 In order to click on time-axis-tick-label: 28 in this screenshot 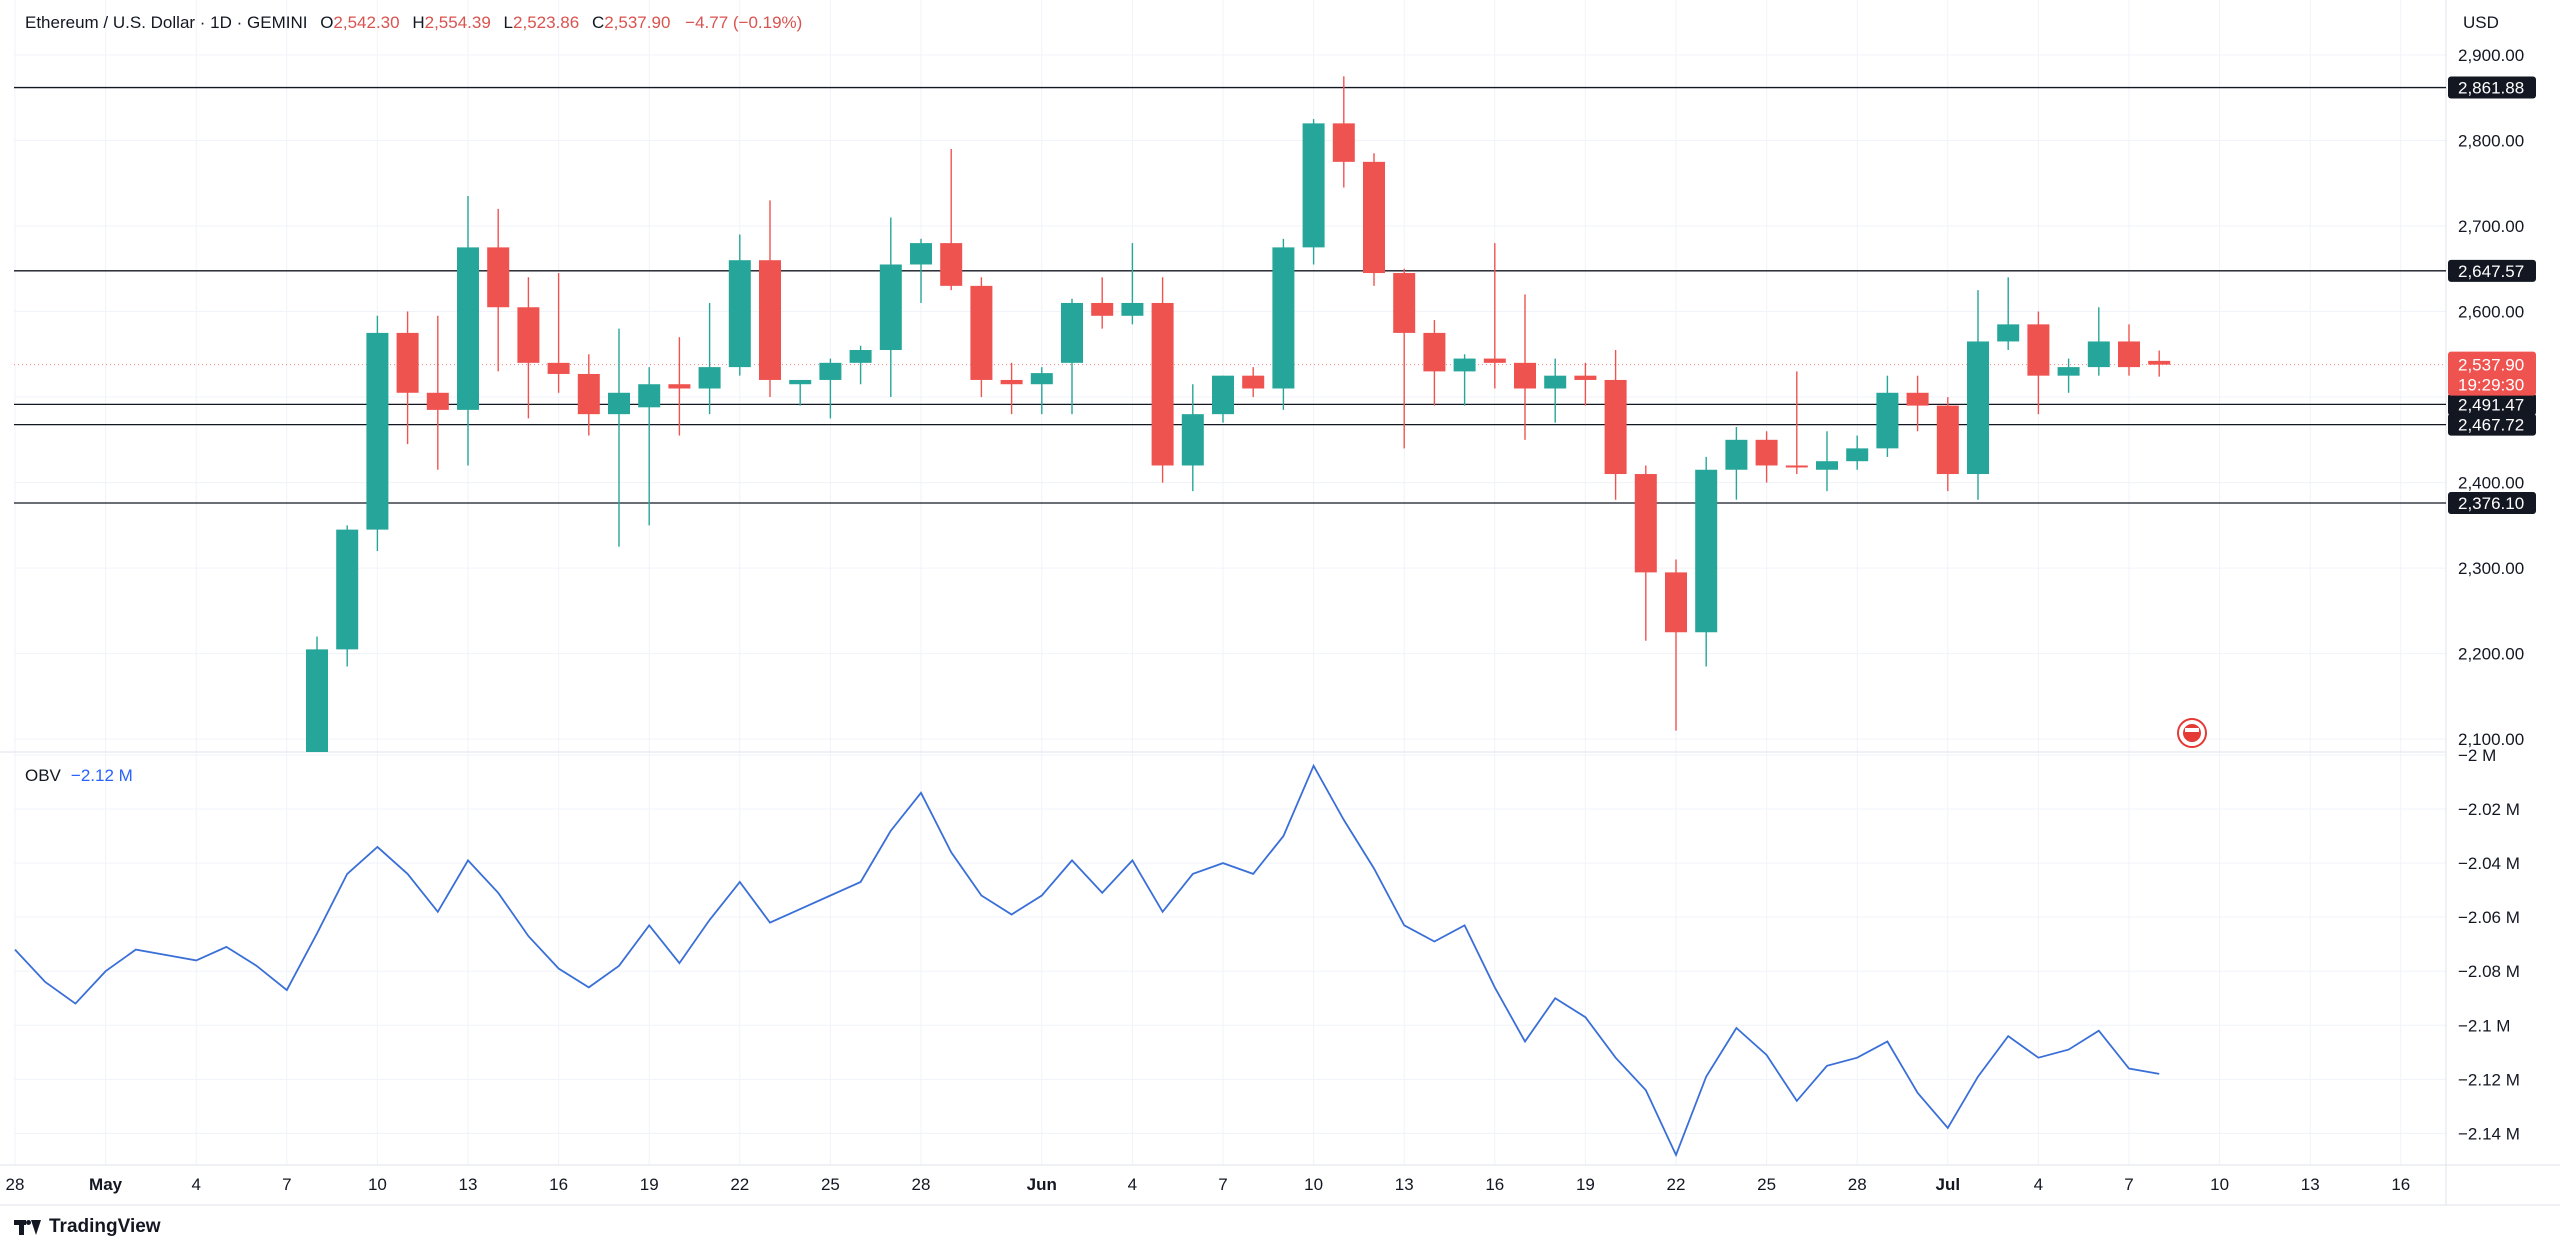, I will do `click(15, 1184)`.